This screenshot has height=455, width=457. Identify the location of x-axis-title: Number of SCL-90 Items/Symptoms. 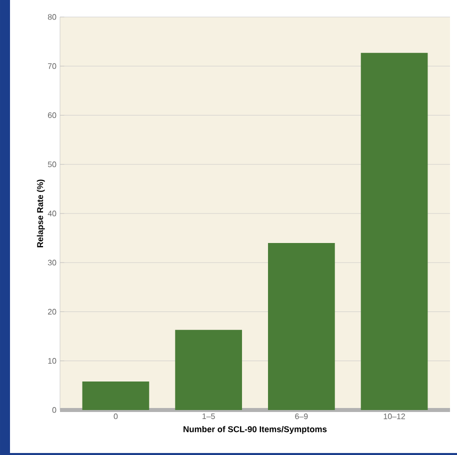
(255, 430).